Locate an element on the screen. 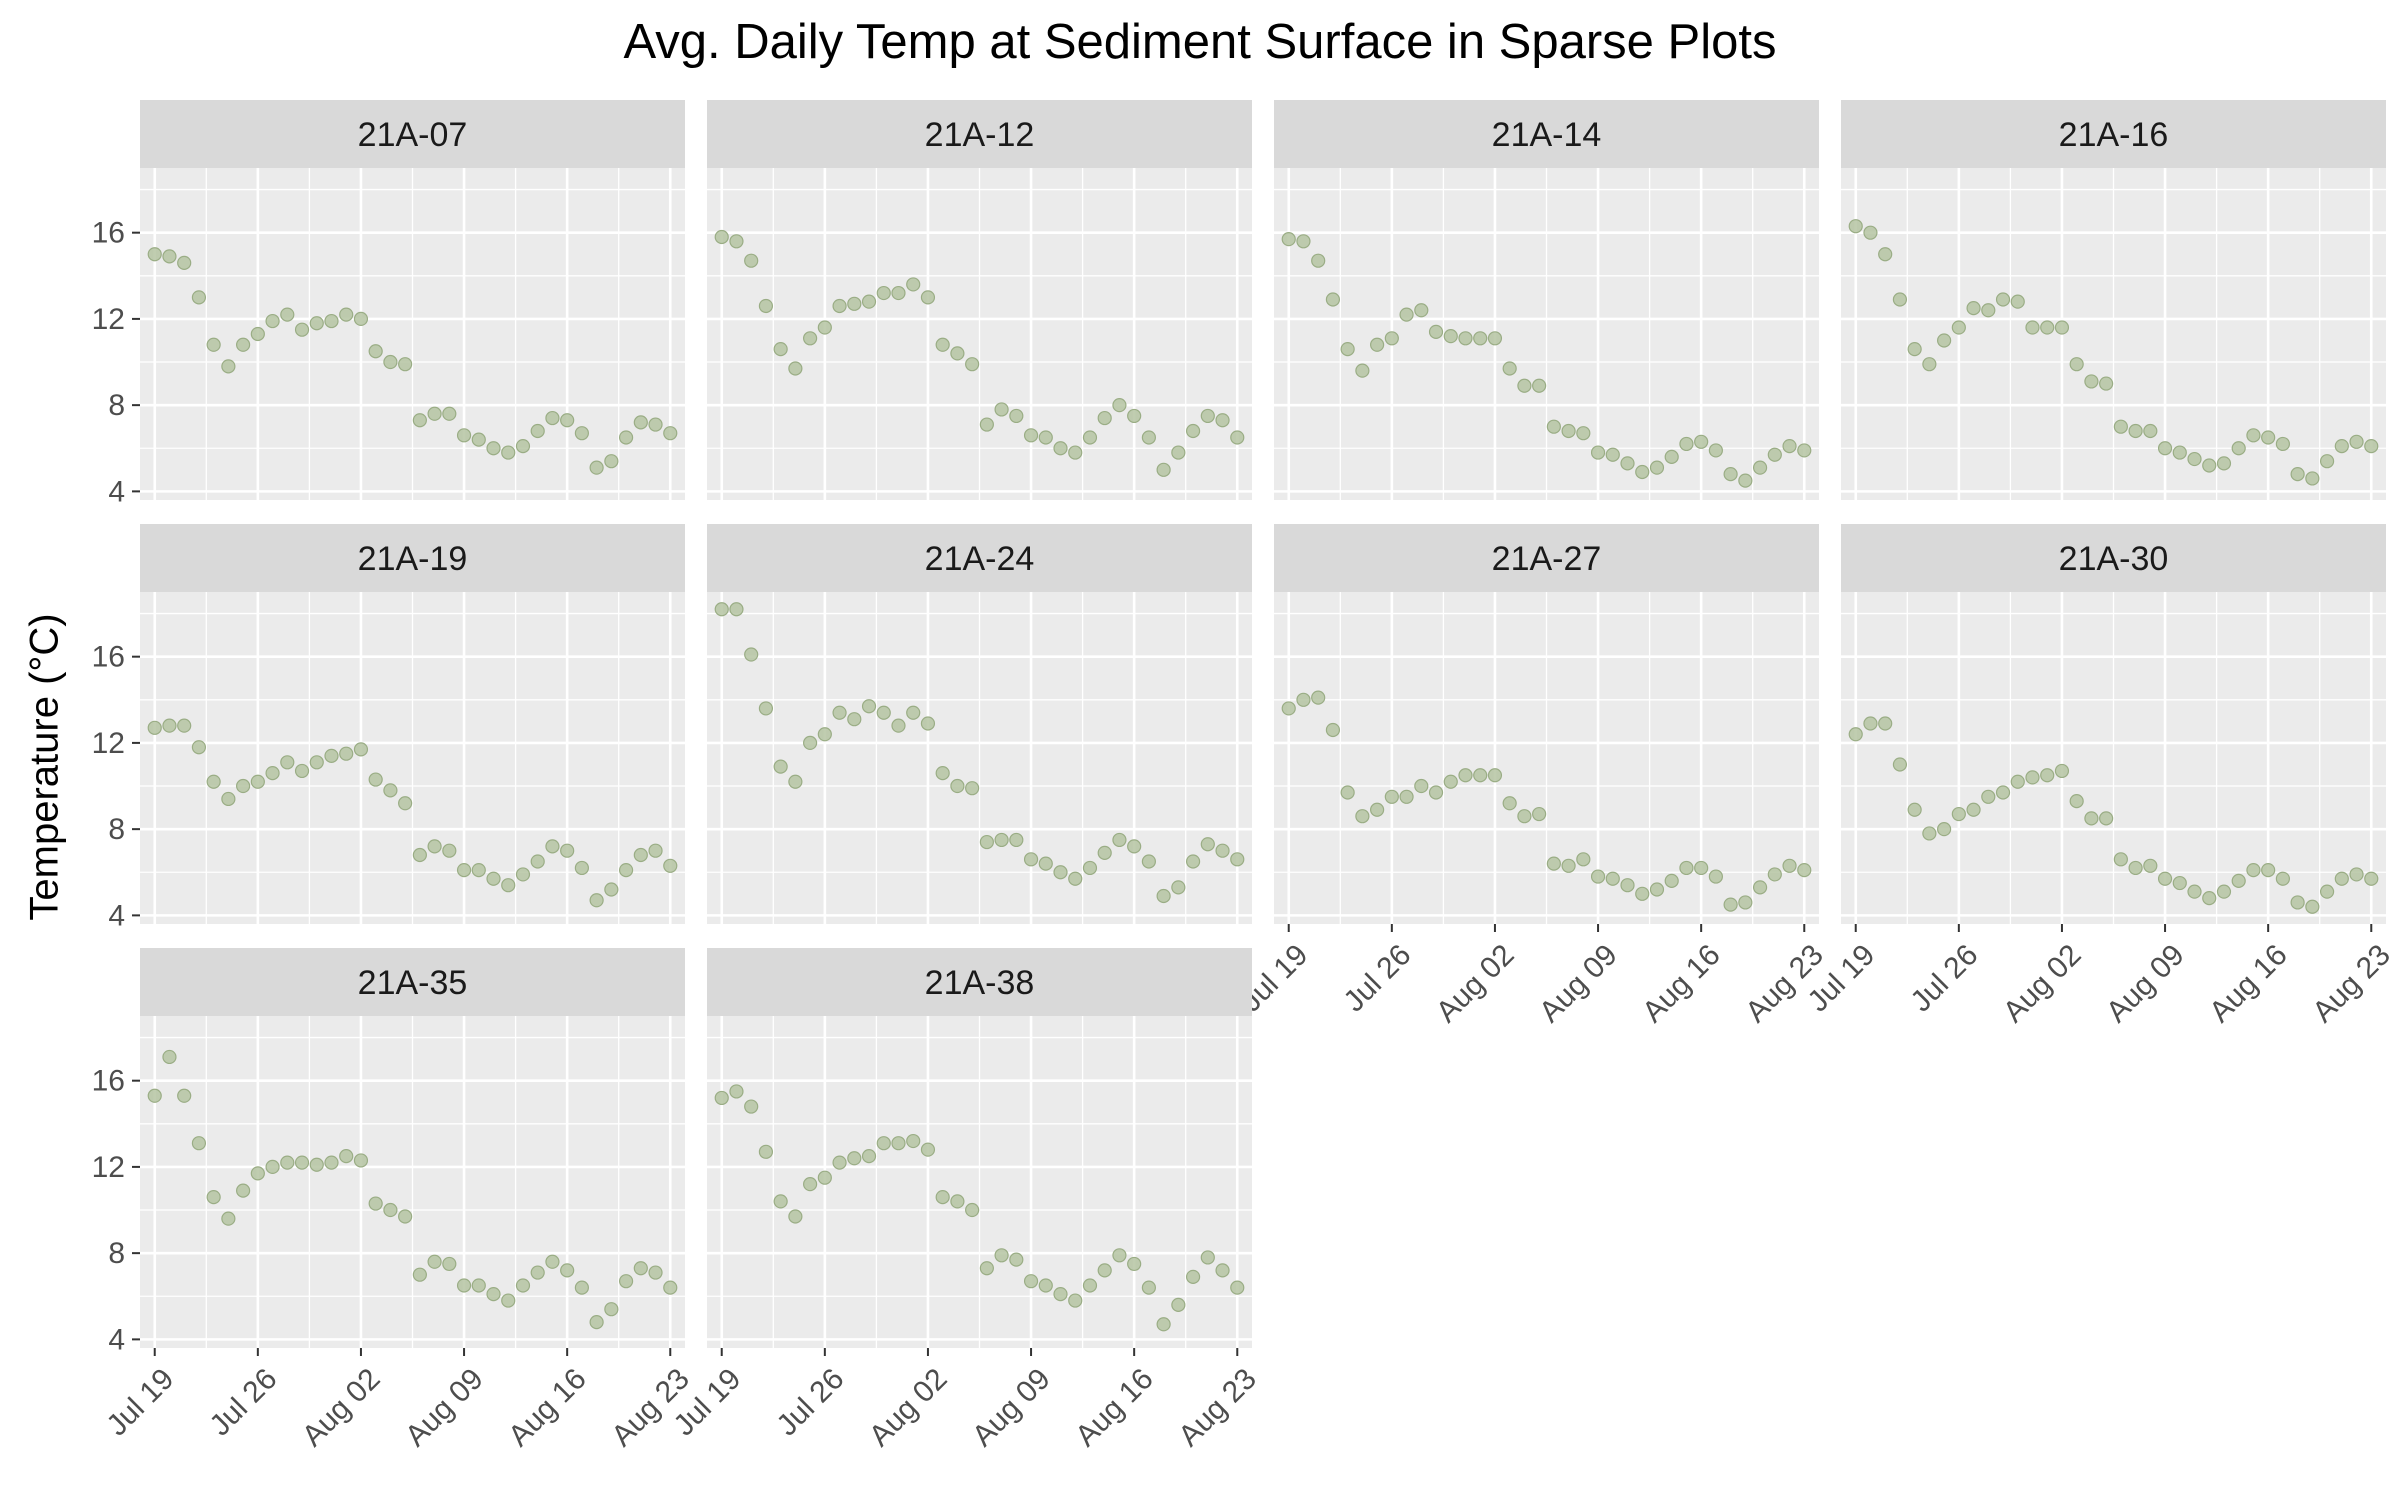  y-tick-label: 16 is located at coordinates (108, 233).